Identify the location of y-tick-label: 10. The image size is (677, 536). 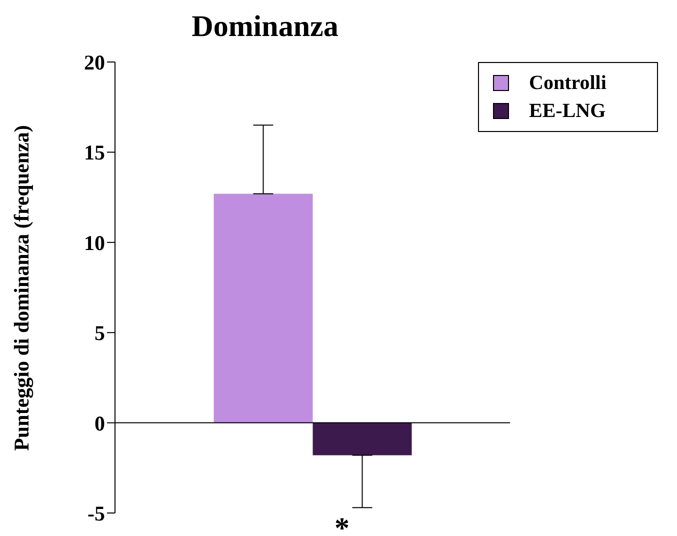
(94, 242).